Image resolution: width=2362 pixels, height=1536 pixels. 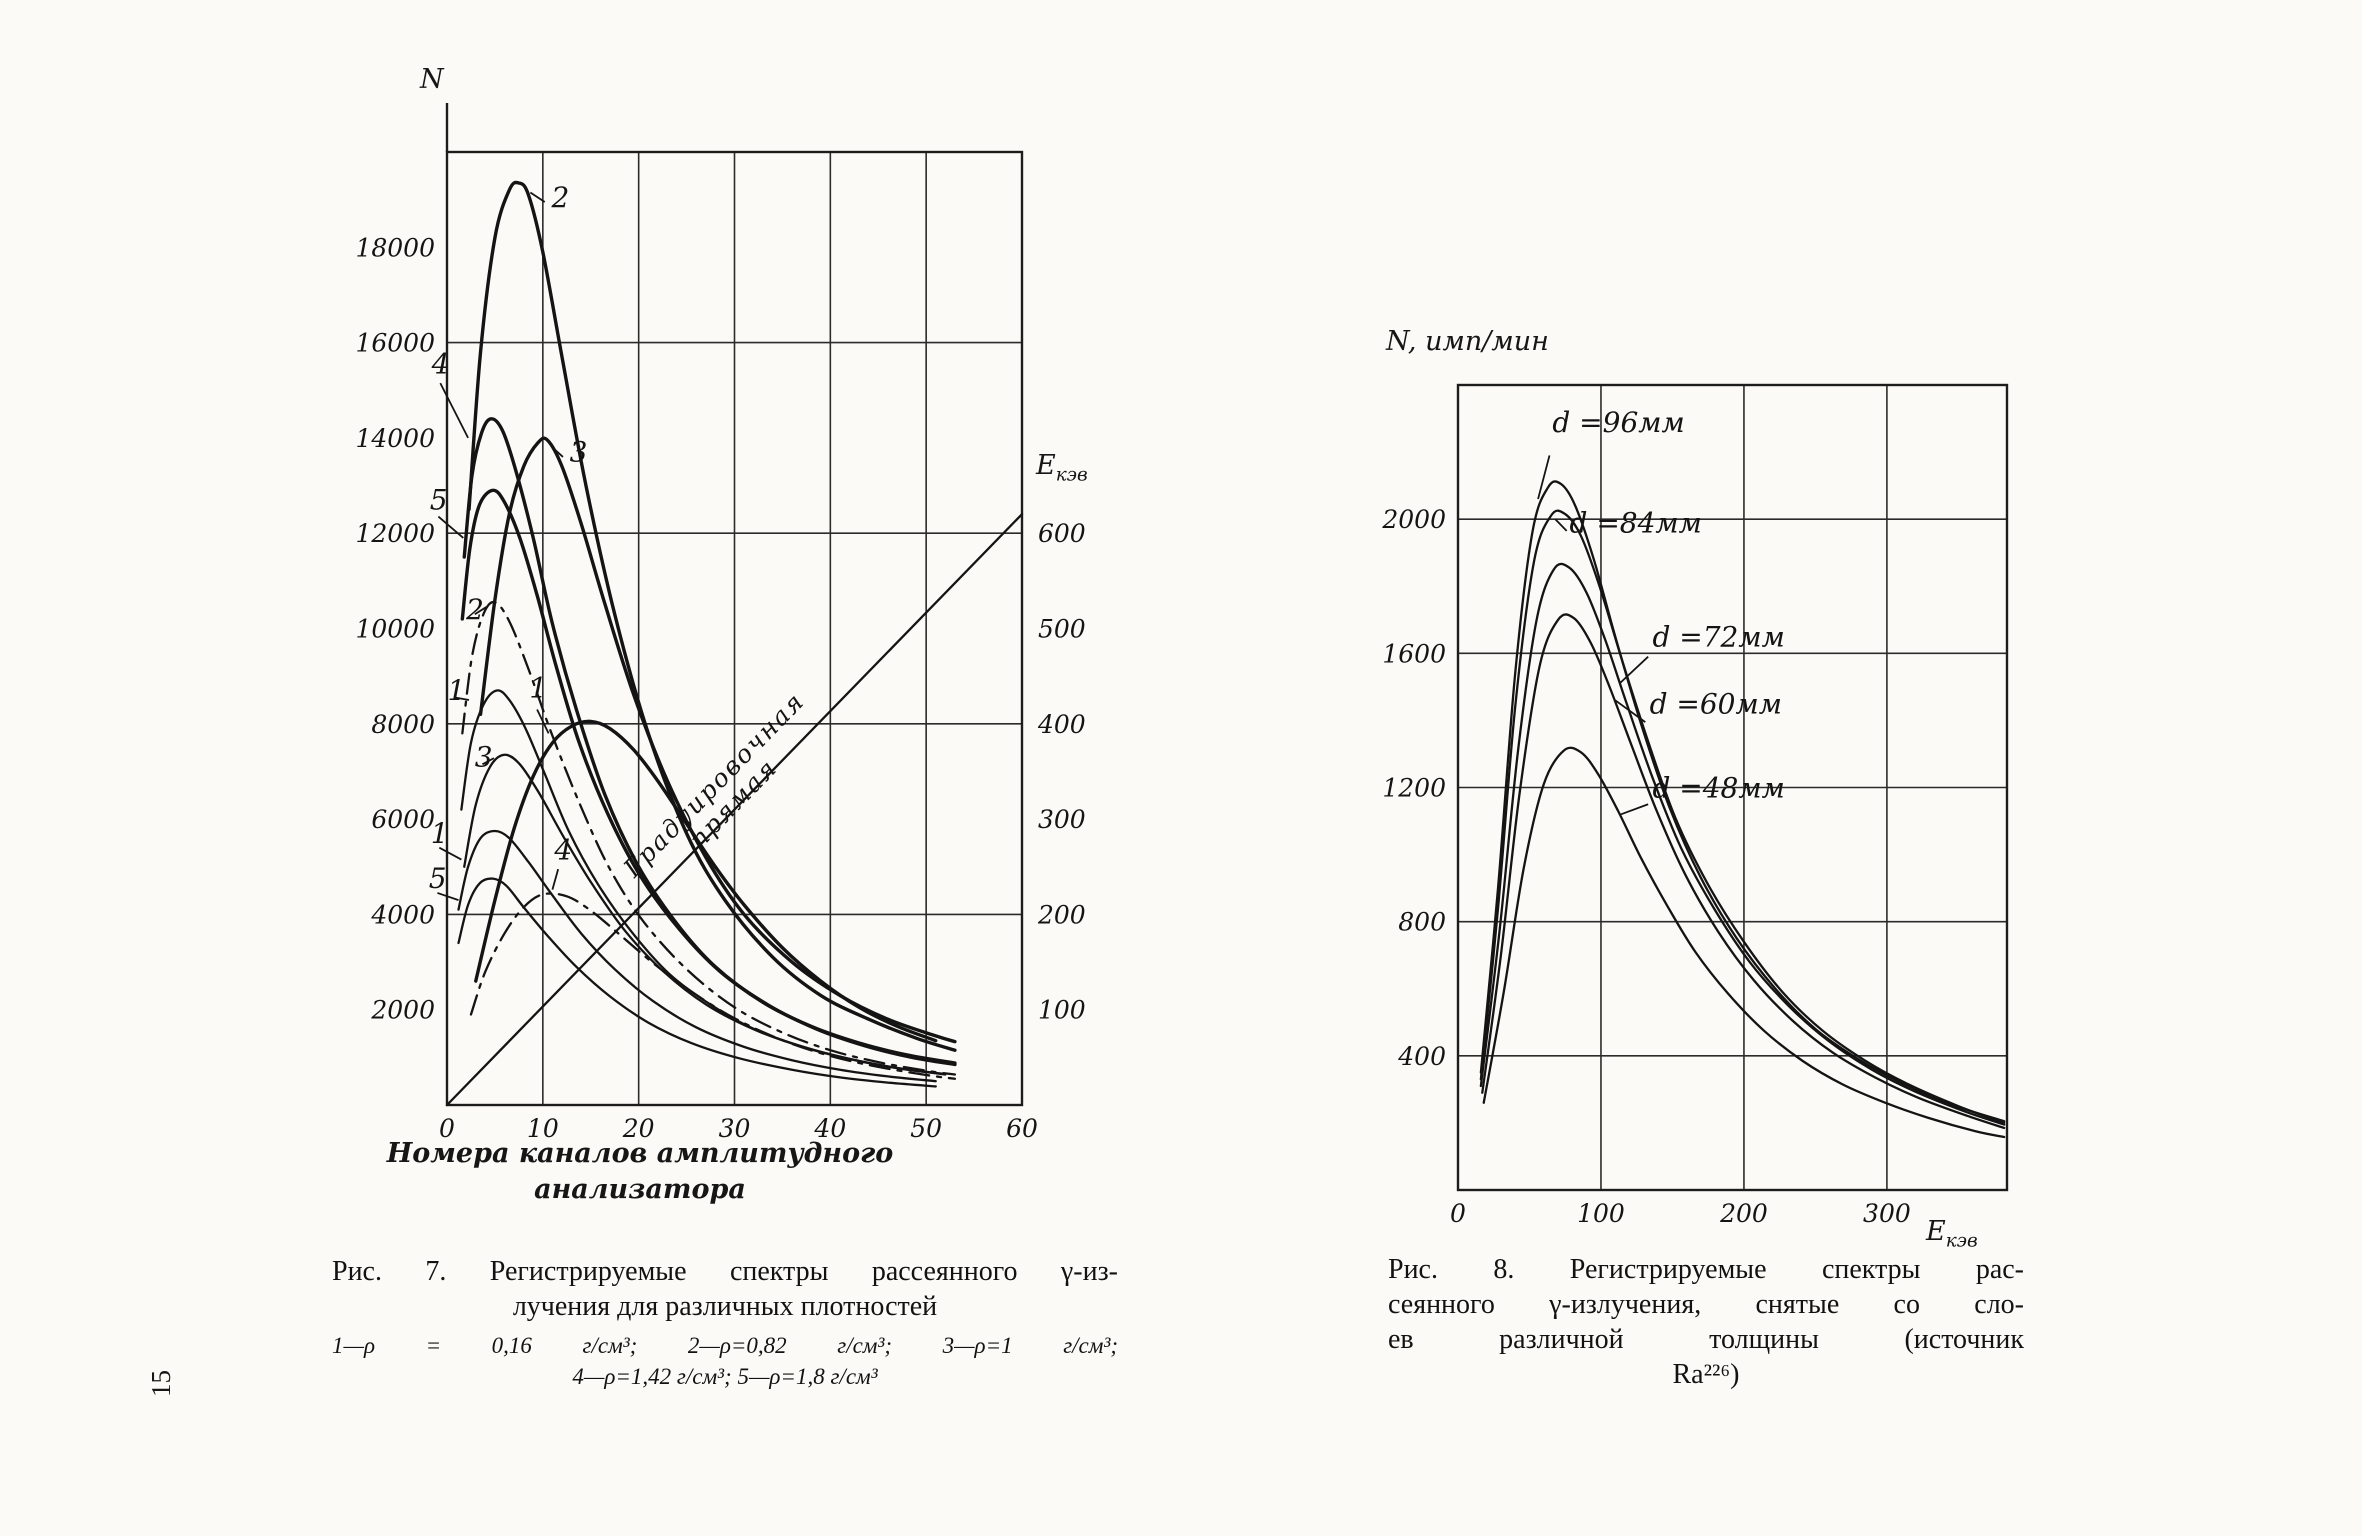 I want to click on fig8-caption-line3: ев различной толщины (источник, so click(x=1706, y=1339).